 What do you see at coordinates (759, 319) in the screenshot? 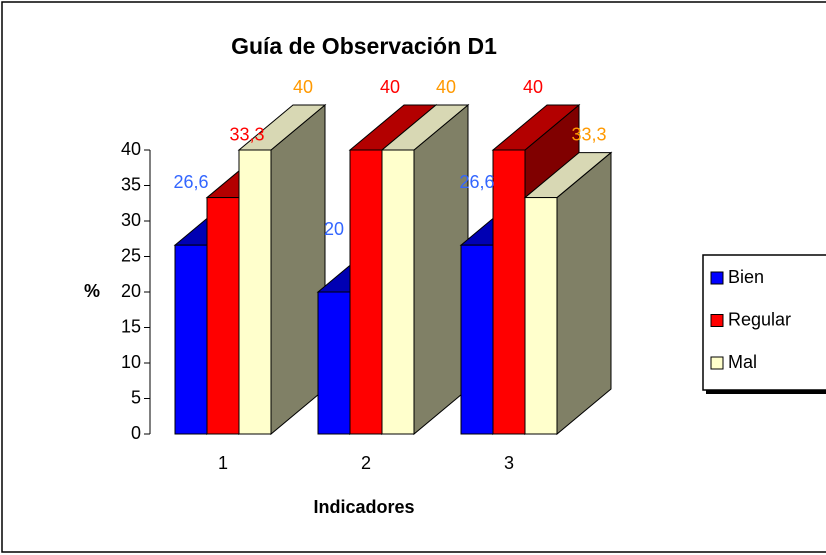
I see `legend-label: Regular` at bounding box center [759, 319].